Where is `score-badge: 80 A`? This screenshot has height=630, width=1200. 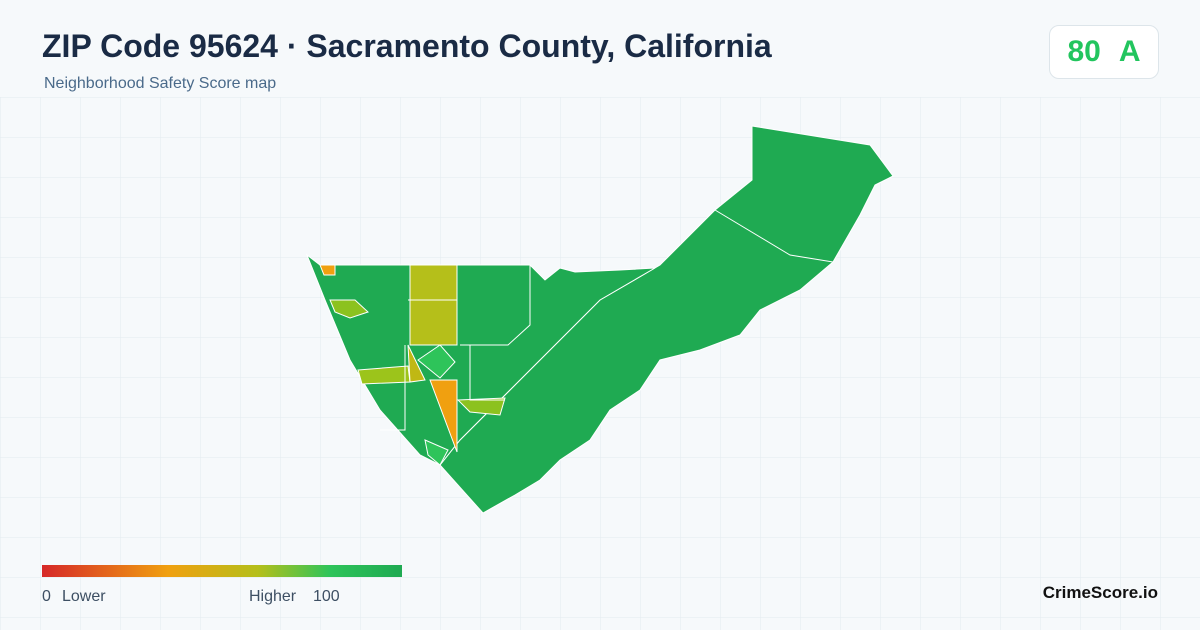 score-badge: 80 A is located at coordinates (1104, 52).